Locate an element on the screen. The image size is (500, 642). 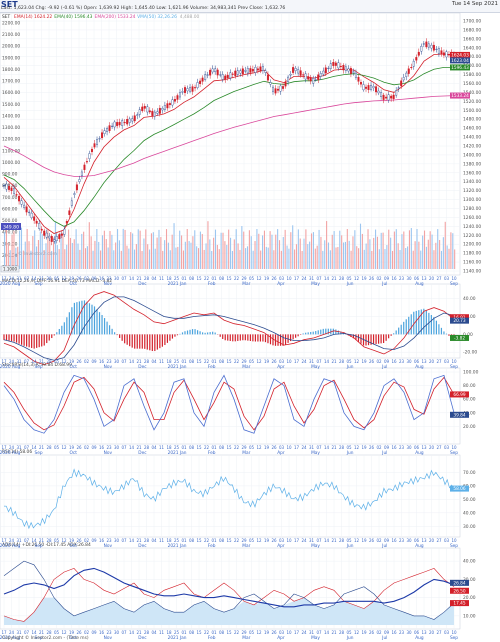
date-label: Tue 14 Sep 2021 is located at coordinates (474, 4).